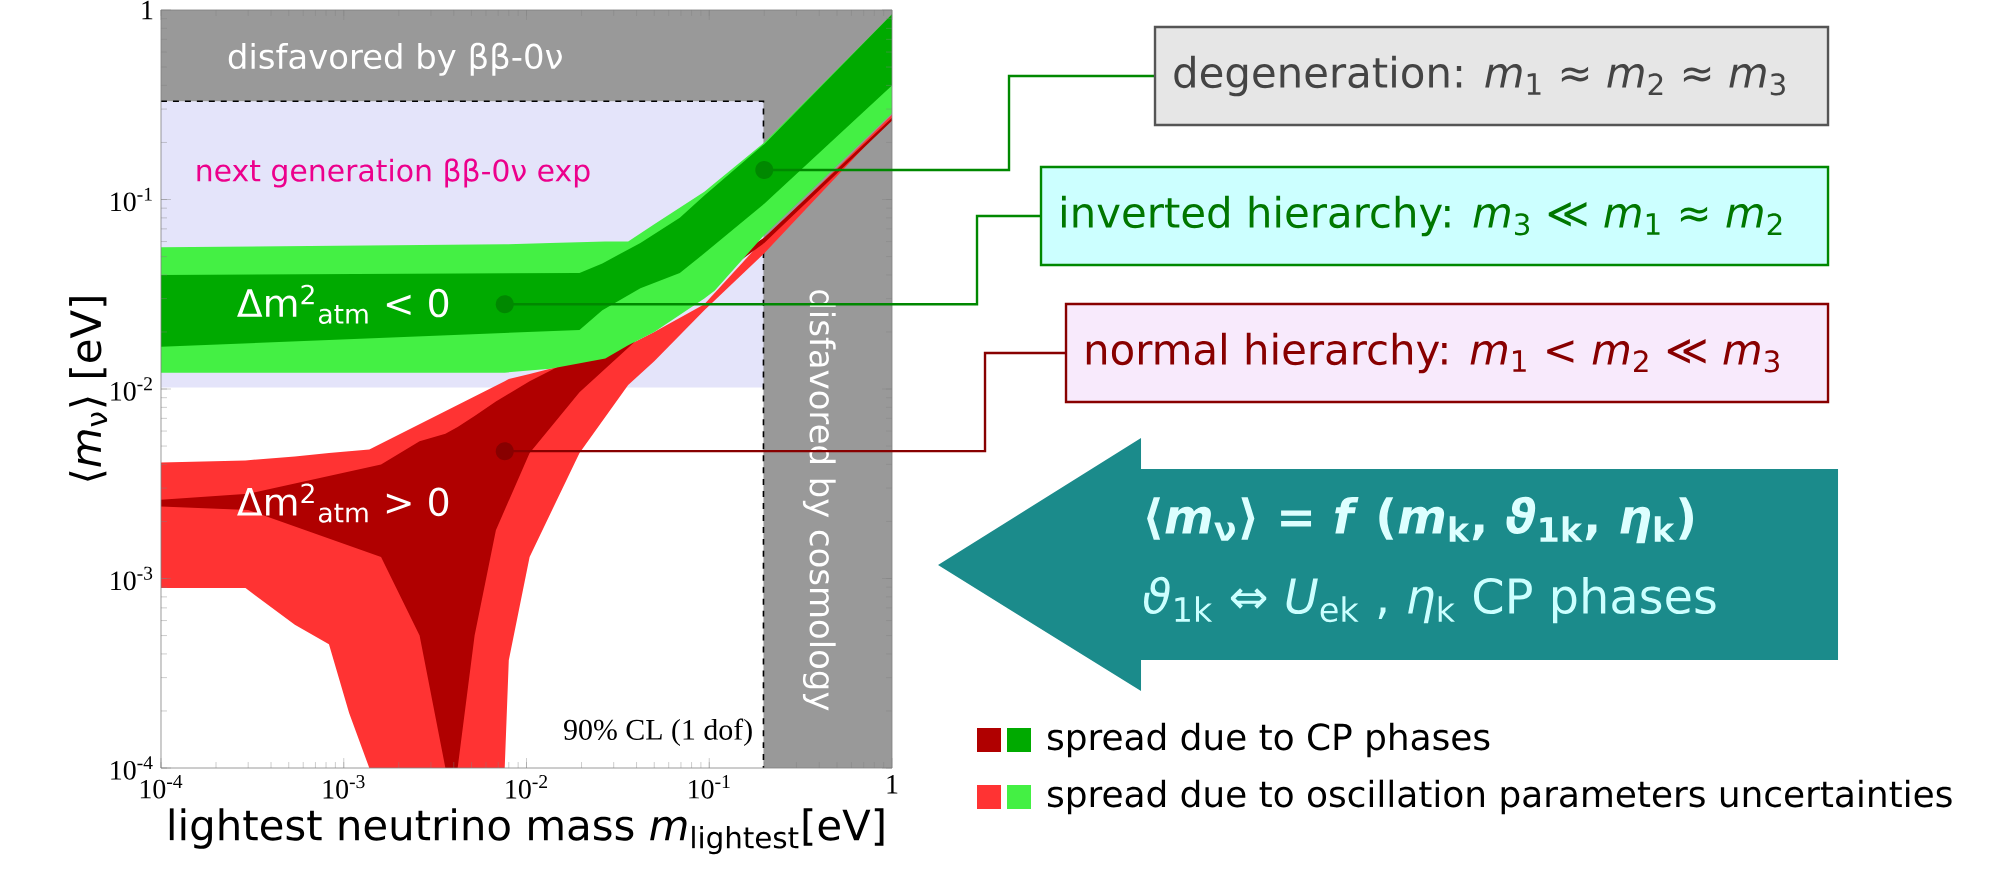 This screenshot has width=1997, height=887. What do you see at coordinates (658, 732) in the screenshot?
I see `annotation: 90% CL (1 dof)` at bounding box center [658, 732].